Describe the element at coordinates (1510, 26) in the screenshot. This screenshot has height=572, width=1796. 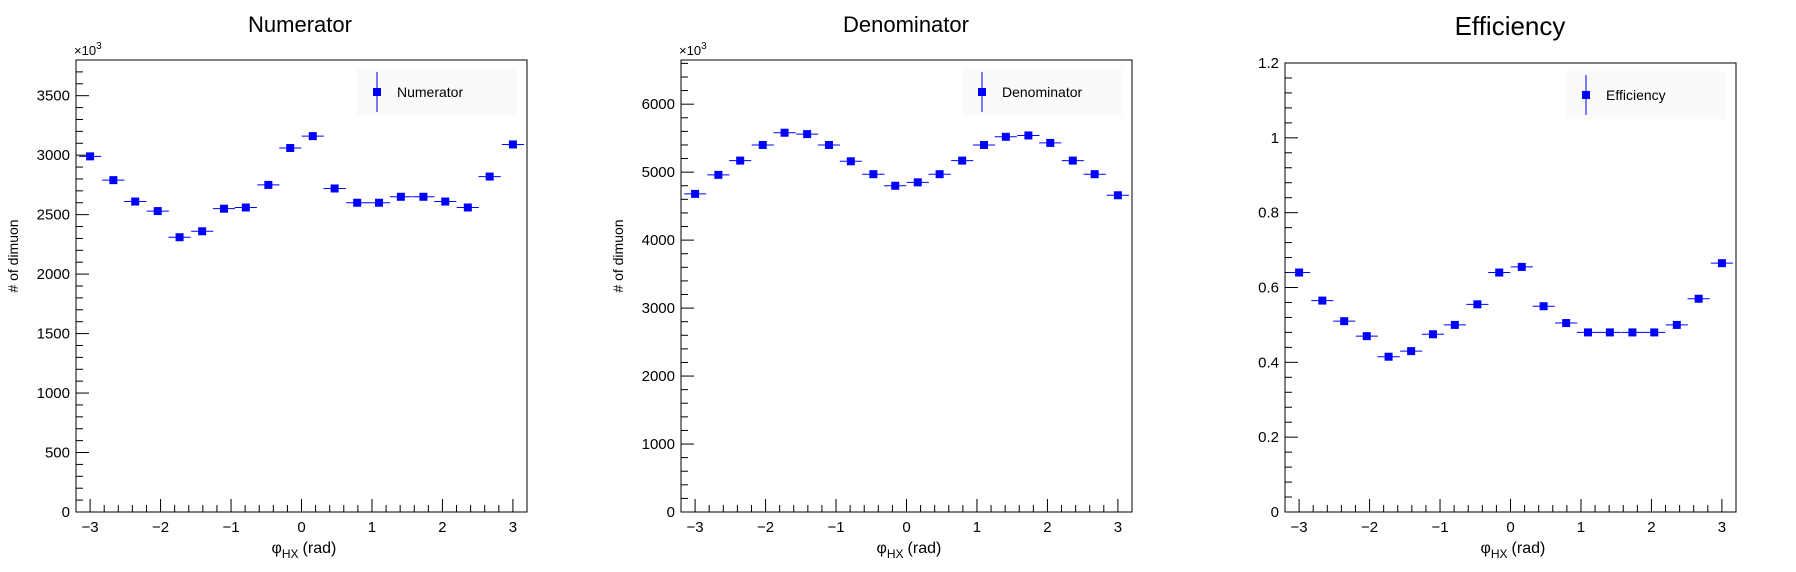
I see `chart-title: Efficiency` at that location.